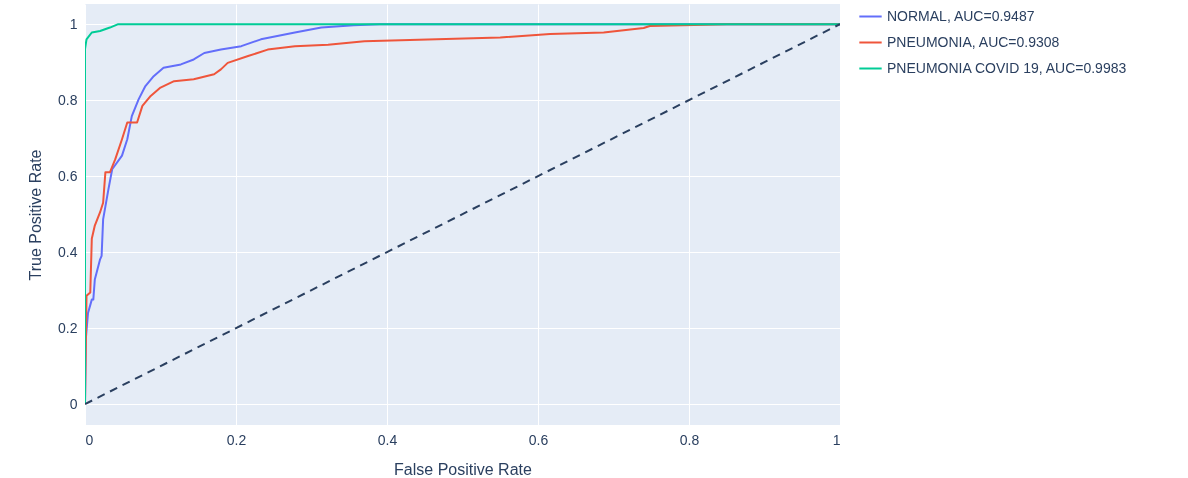 This screenshot has height=478, width=1188. What do you see at coordinates (36, 215) in the screenshot?
I see `y-axis-title: True Positive Rate` at bounding box center [36, 215].